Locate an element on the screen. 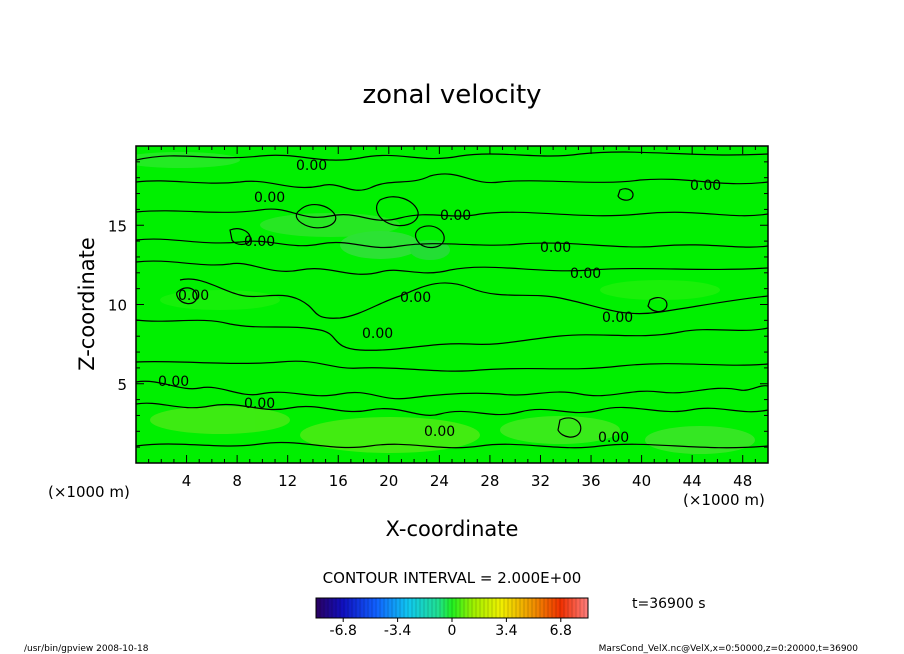 The image size is (904, 654). x-tick-label: 44 is located at coordinates (692, 481).